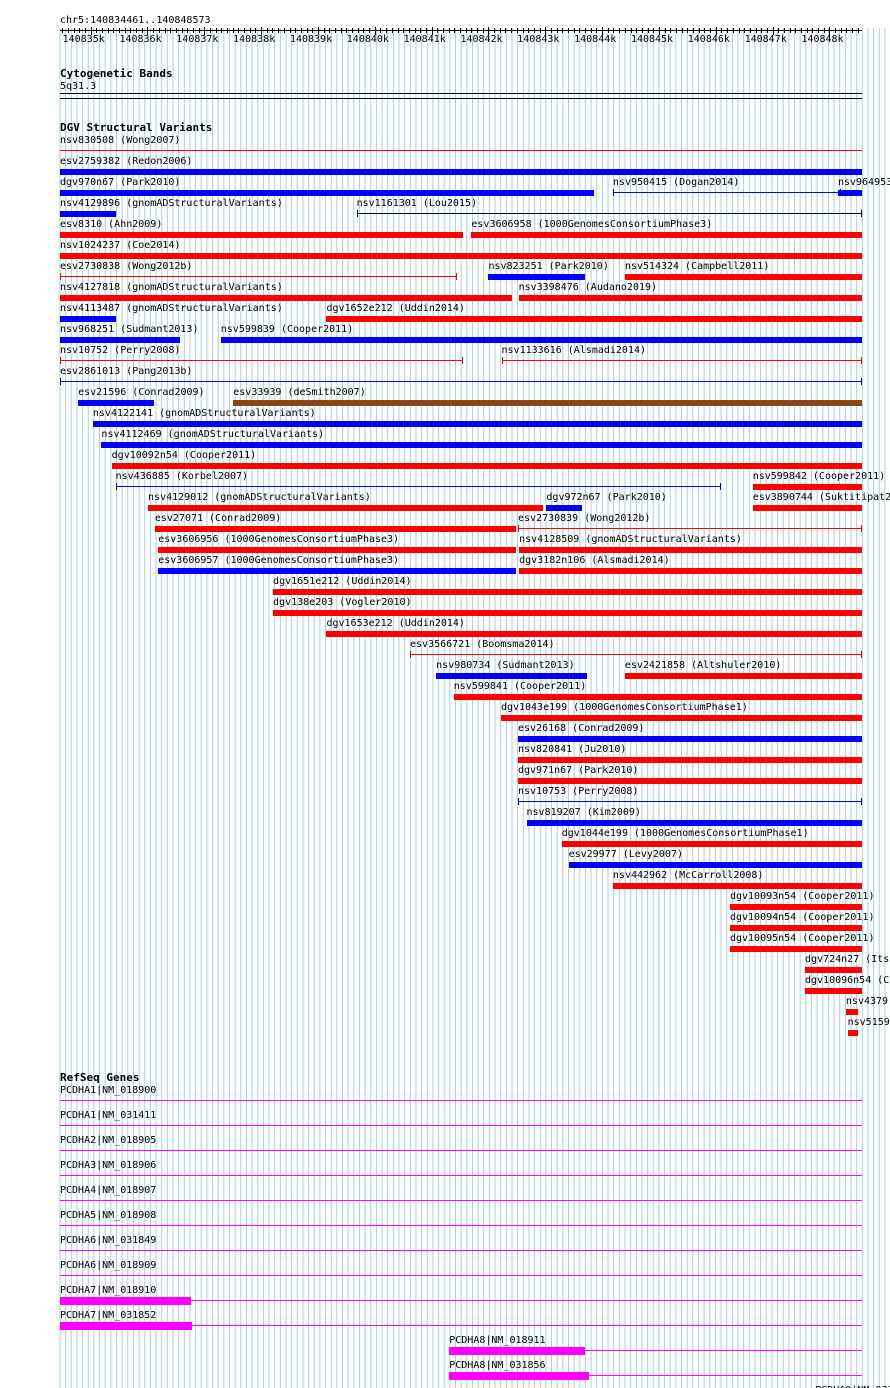 The height and width of the screenshot is (1388, 890). I want to click on variant-label: dgv1653e212 (Uddin2014), so click(395, 623).